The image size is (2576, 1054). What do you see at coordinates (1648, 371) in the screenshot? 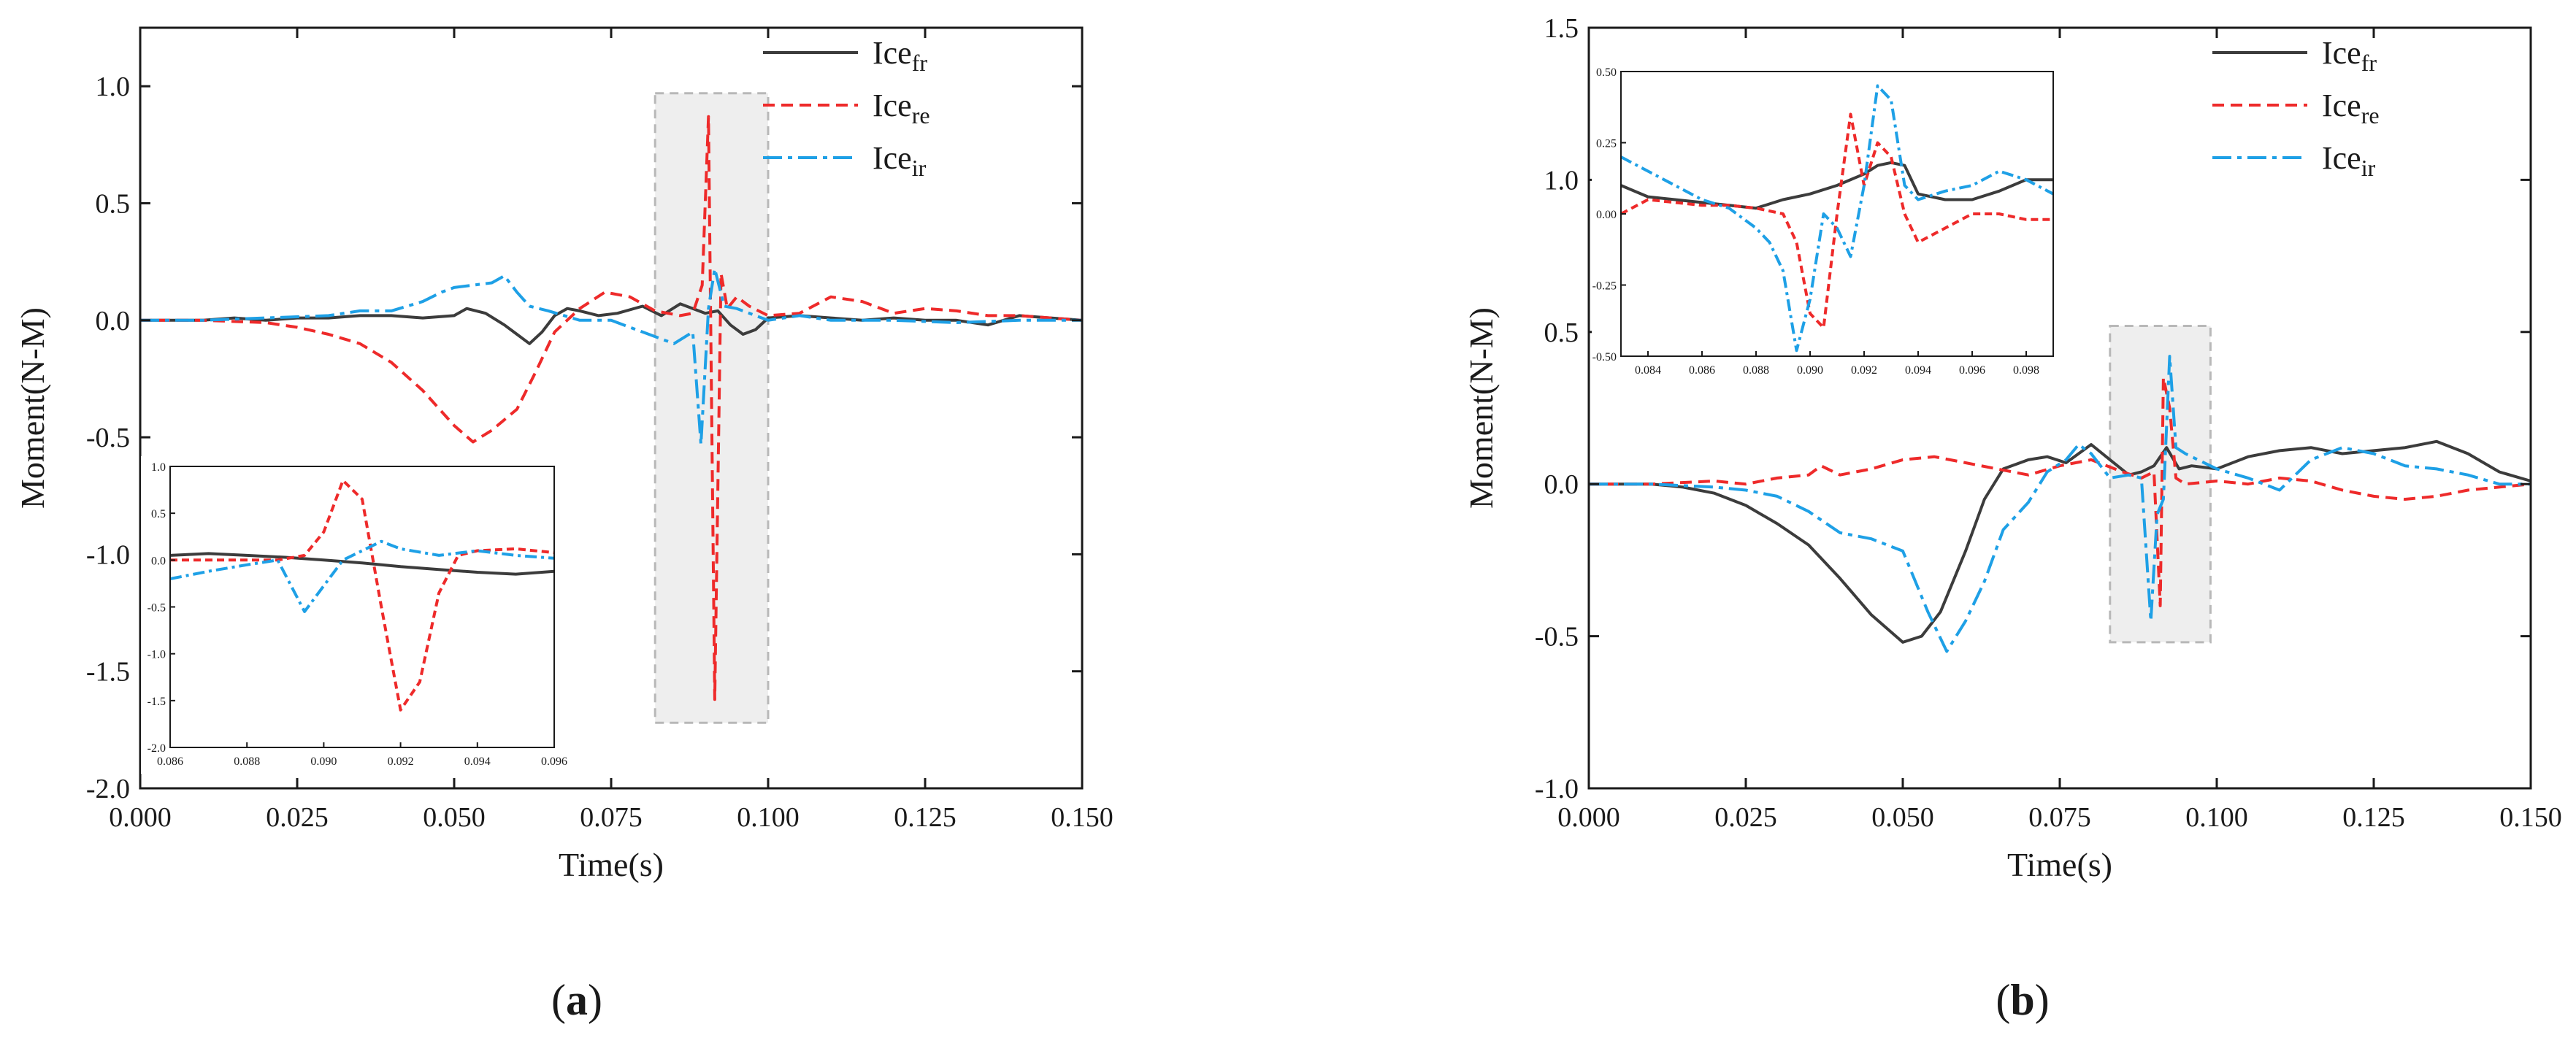
I see `inset-x-tick-label: 0.084` at bounding box center [1648, 371].